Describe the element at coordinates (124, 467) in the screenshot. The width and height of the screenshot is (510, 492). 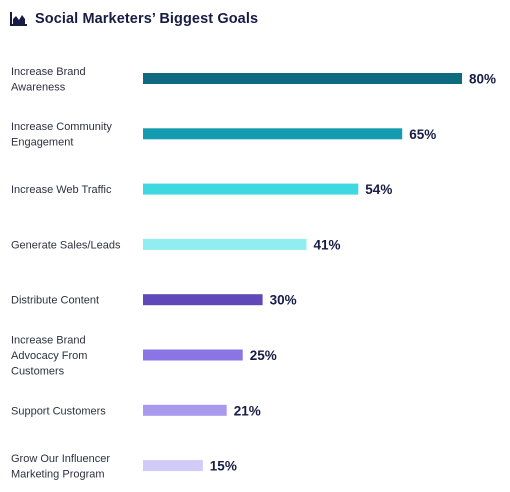
I see `bar-row: Grow Our Influencer Marketing Program 15%` at that location.